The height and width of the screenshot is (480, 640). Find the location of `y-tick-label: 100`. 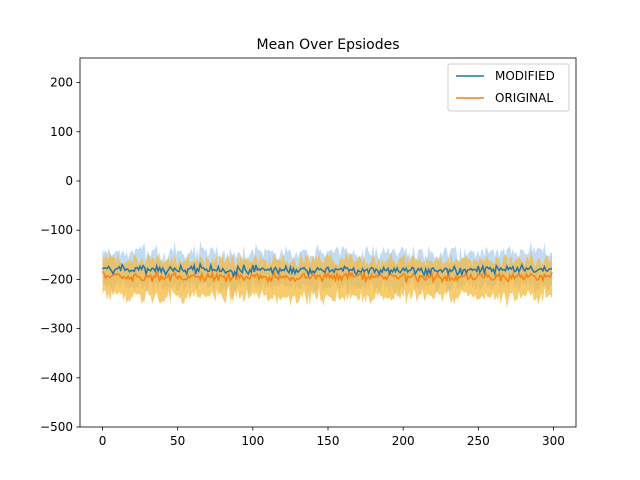

y-tick-label: 100 is located at coordinates (61, 132).